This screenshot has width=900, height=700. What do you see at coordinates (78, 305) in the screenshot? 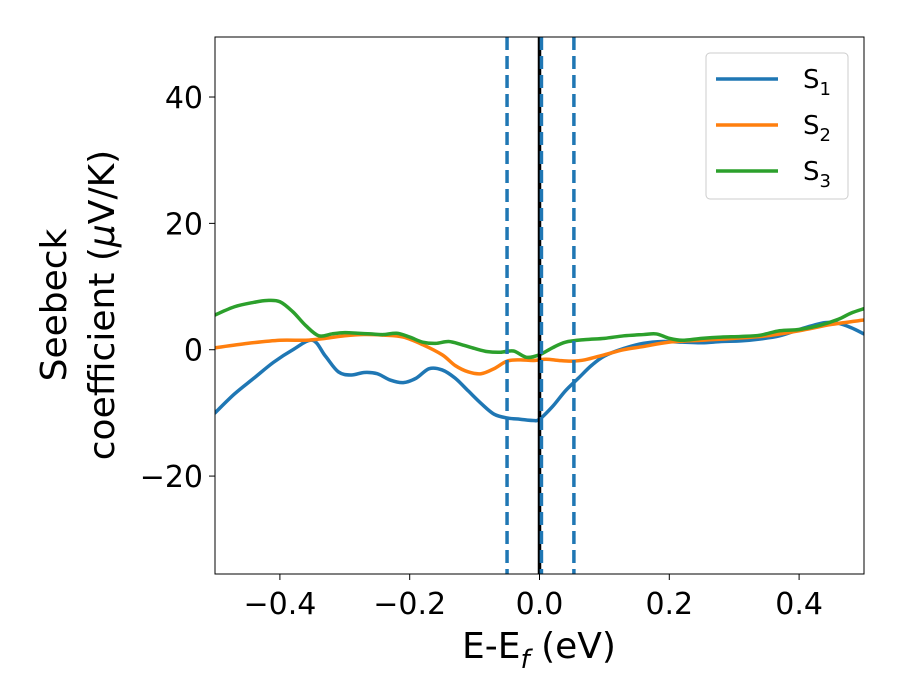
I see `y-axis-label: Seebeck coefficient (μV/K)` at bounding box center [78, 305].